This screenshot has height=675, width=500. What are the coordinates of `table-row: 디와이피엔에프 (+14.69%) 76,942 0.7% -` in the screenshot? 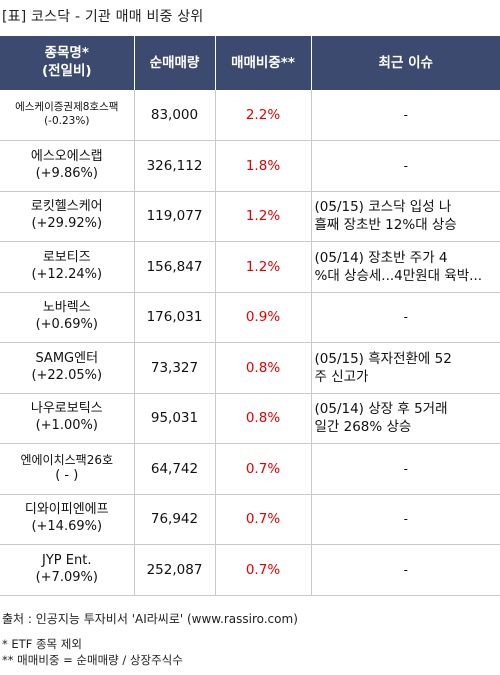 It's located at (250, 519).